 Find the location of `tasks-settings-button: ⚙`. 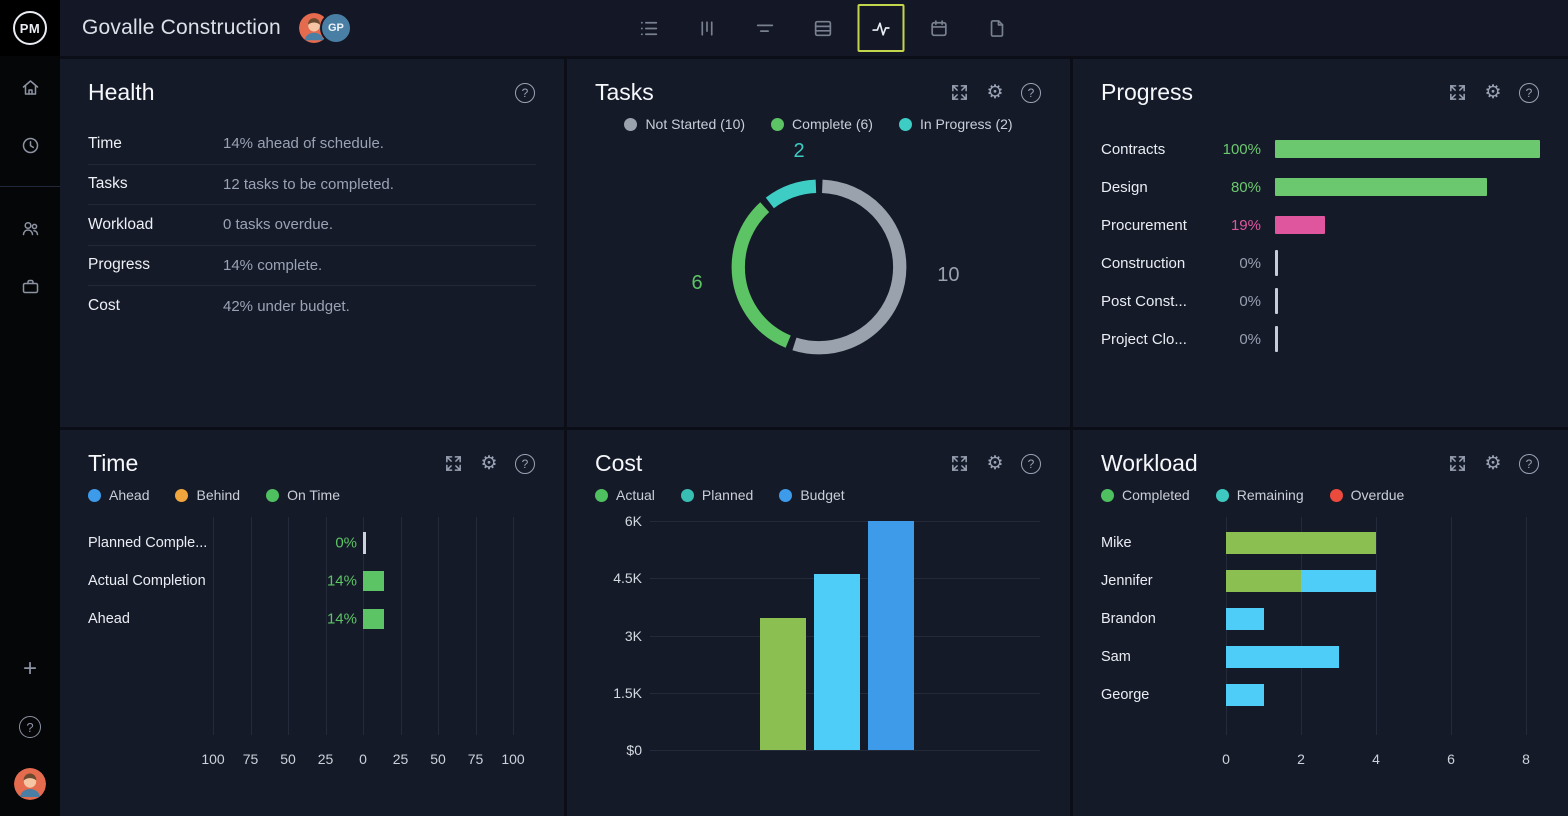

tasks-settings-button: ⚙ is located at coordinates (995, 93).